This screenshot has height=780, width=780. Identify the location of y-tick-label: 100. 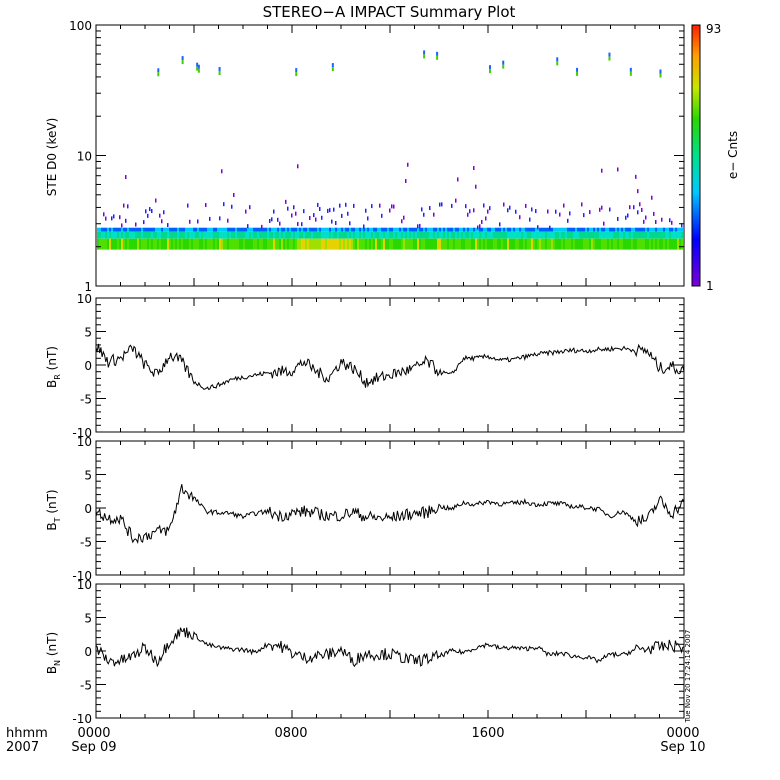
(80, 26).